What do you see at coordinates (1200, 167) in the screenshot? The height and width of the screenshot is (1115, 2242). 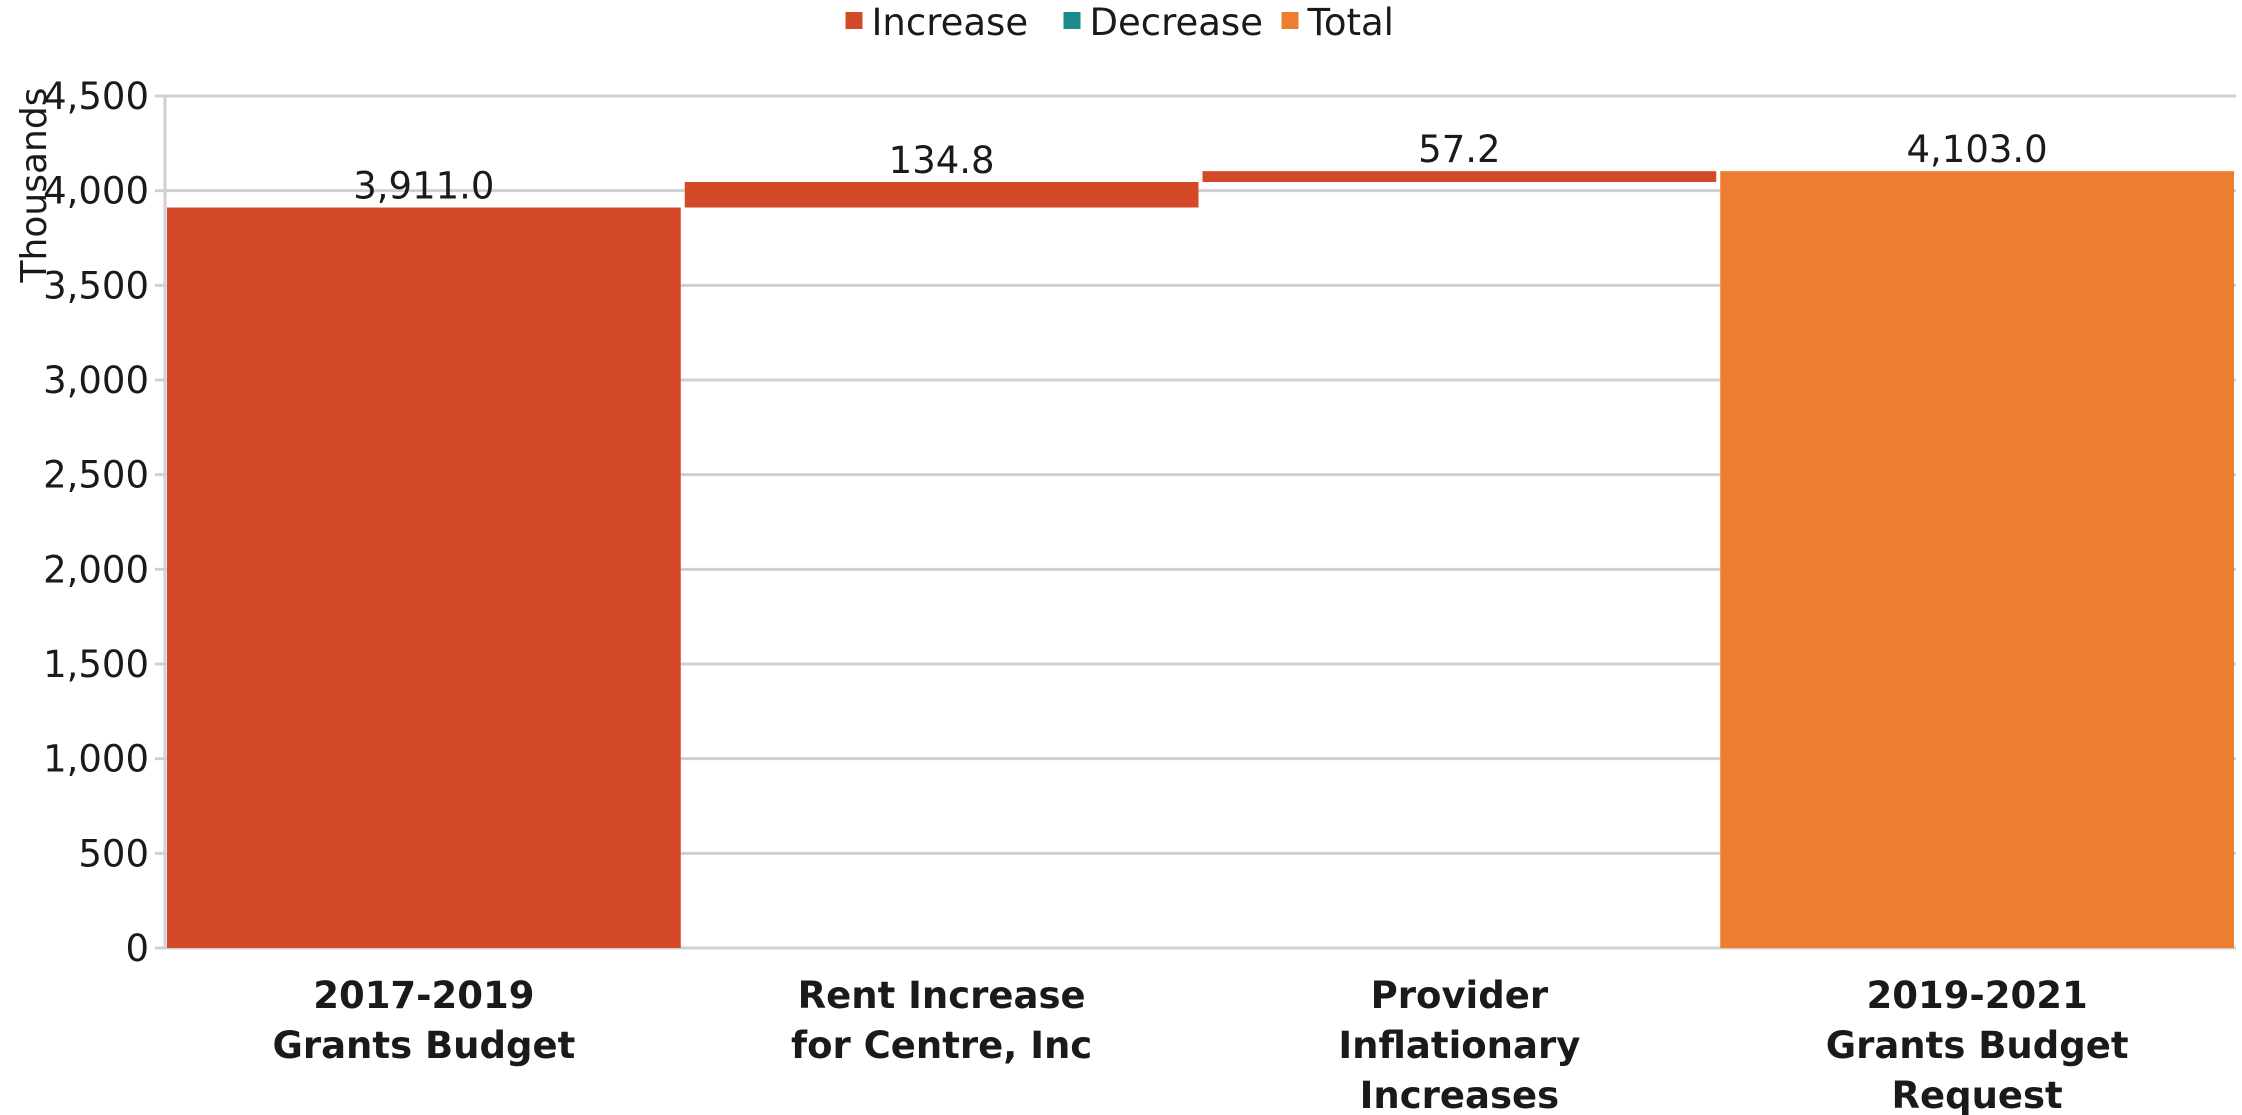 I see `data-labels: 3,911.0 134.8 57.2 4,103.0` at bounding box center [1200, 167].